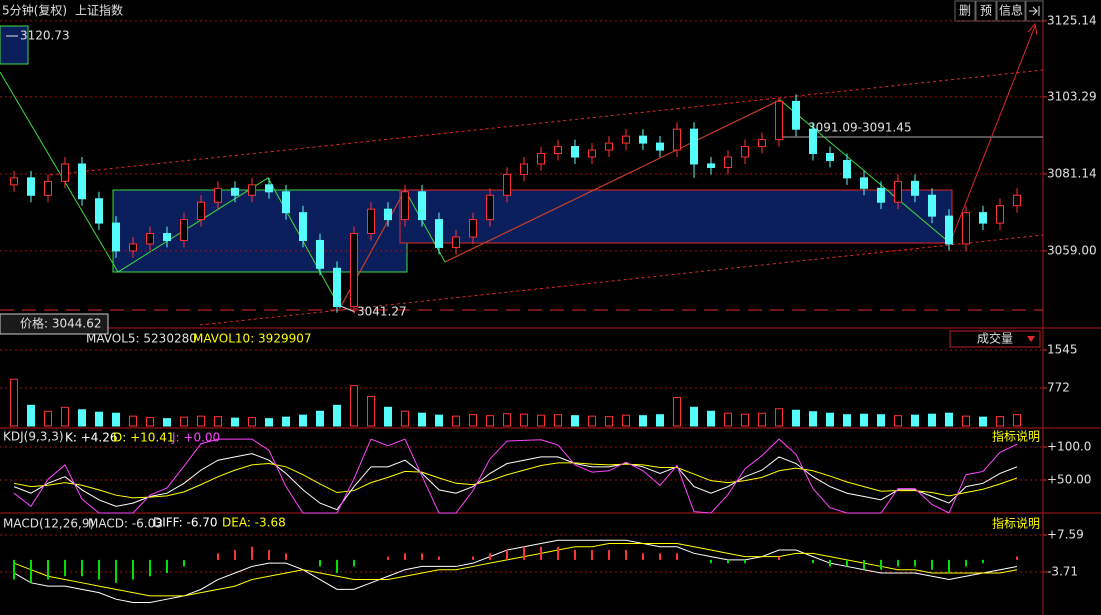 This screenshot has width=1101, height=615. Describe the element at coordinates (1069, 480) in the screenshot. I see `y-tick-label: +50.00` at that location.